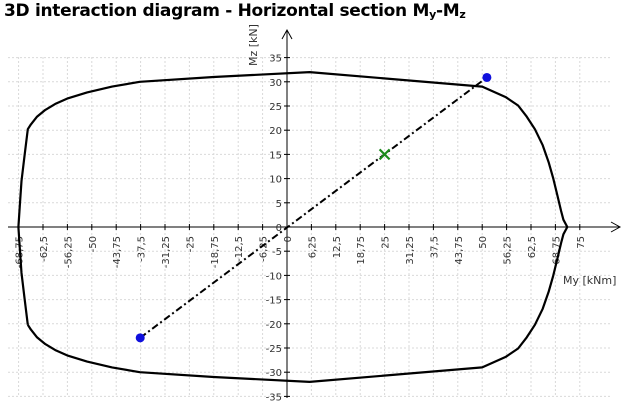  What do you see at coordinates (279, 204) in the screenshot?
I see `y-tick-label: 5` at bounding box center [279, 204].